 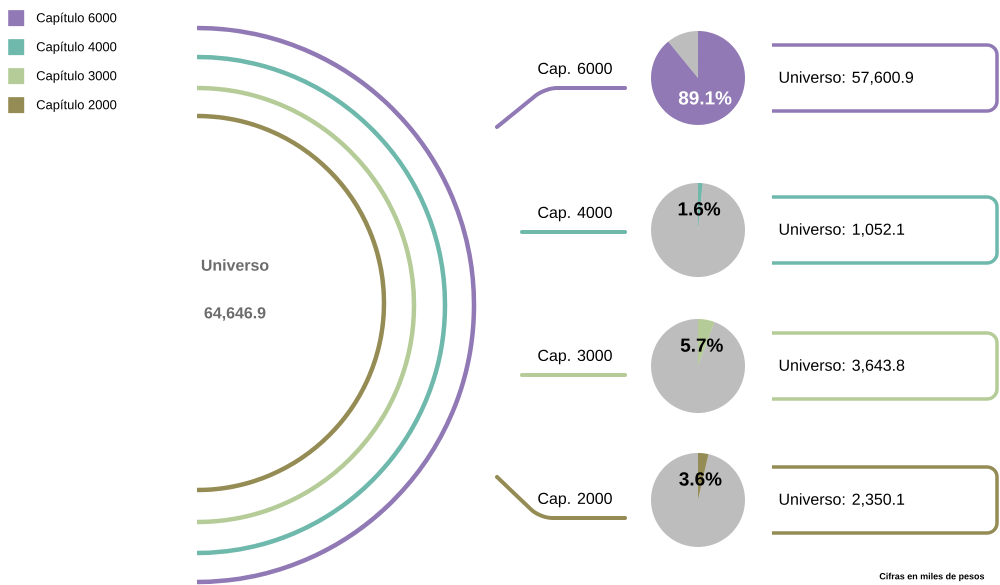 I want to click on data-label: 5.7%, so click(x=701, y=345).